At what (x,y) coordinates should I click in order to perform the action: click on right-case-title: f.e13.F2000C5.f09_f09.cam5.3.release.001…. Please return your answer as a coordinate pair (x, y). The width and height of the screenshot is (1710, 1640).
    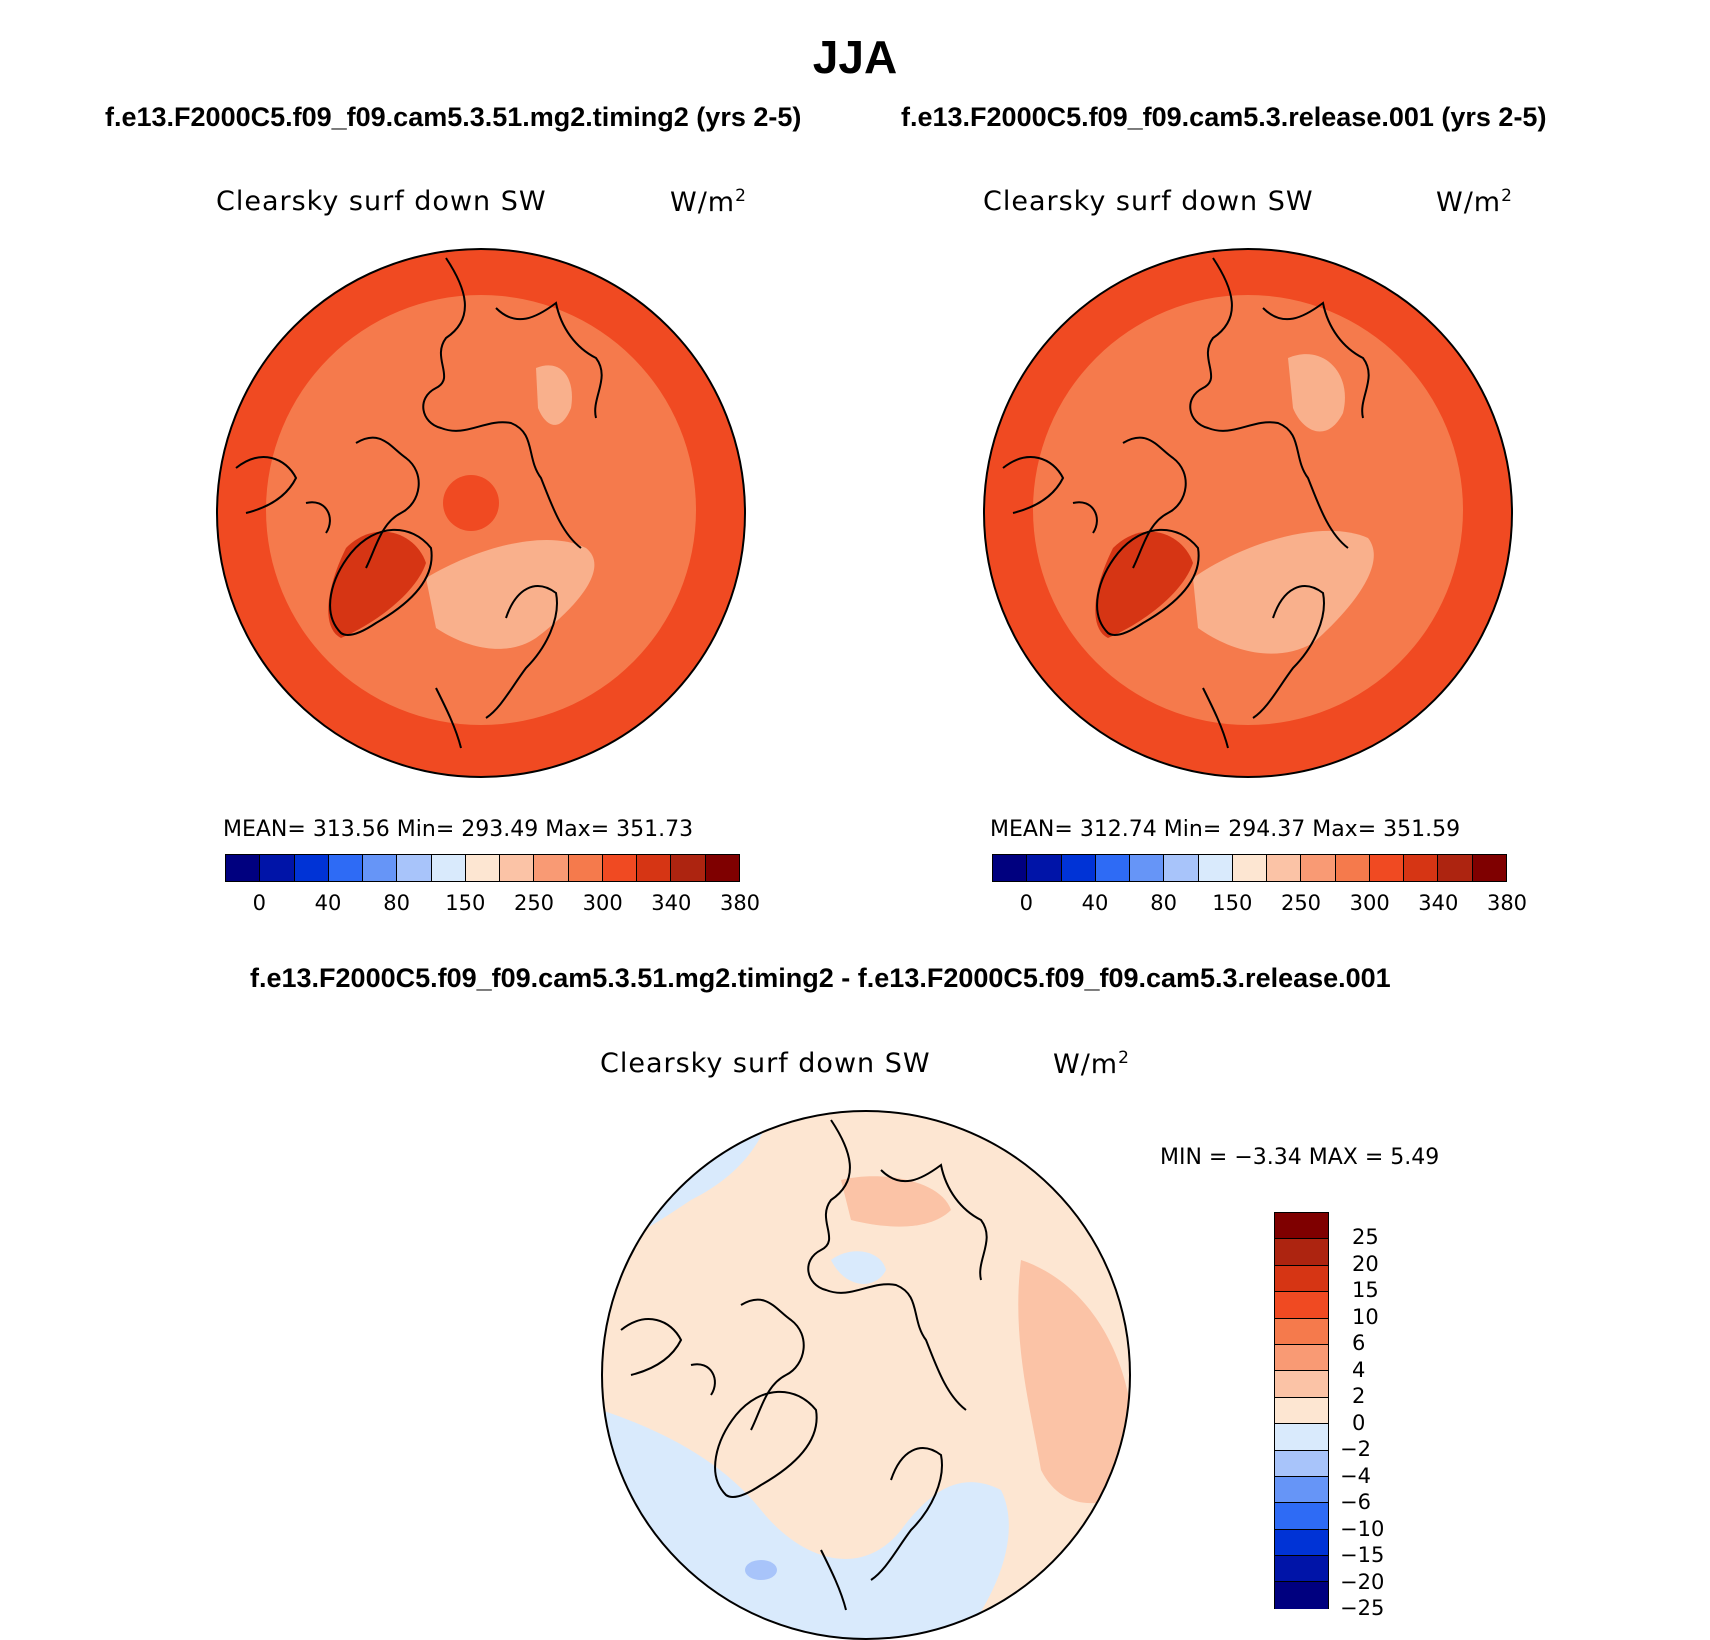
    Looking at the image, I should click on (1224, 117).